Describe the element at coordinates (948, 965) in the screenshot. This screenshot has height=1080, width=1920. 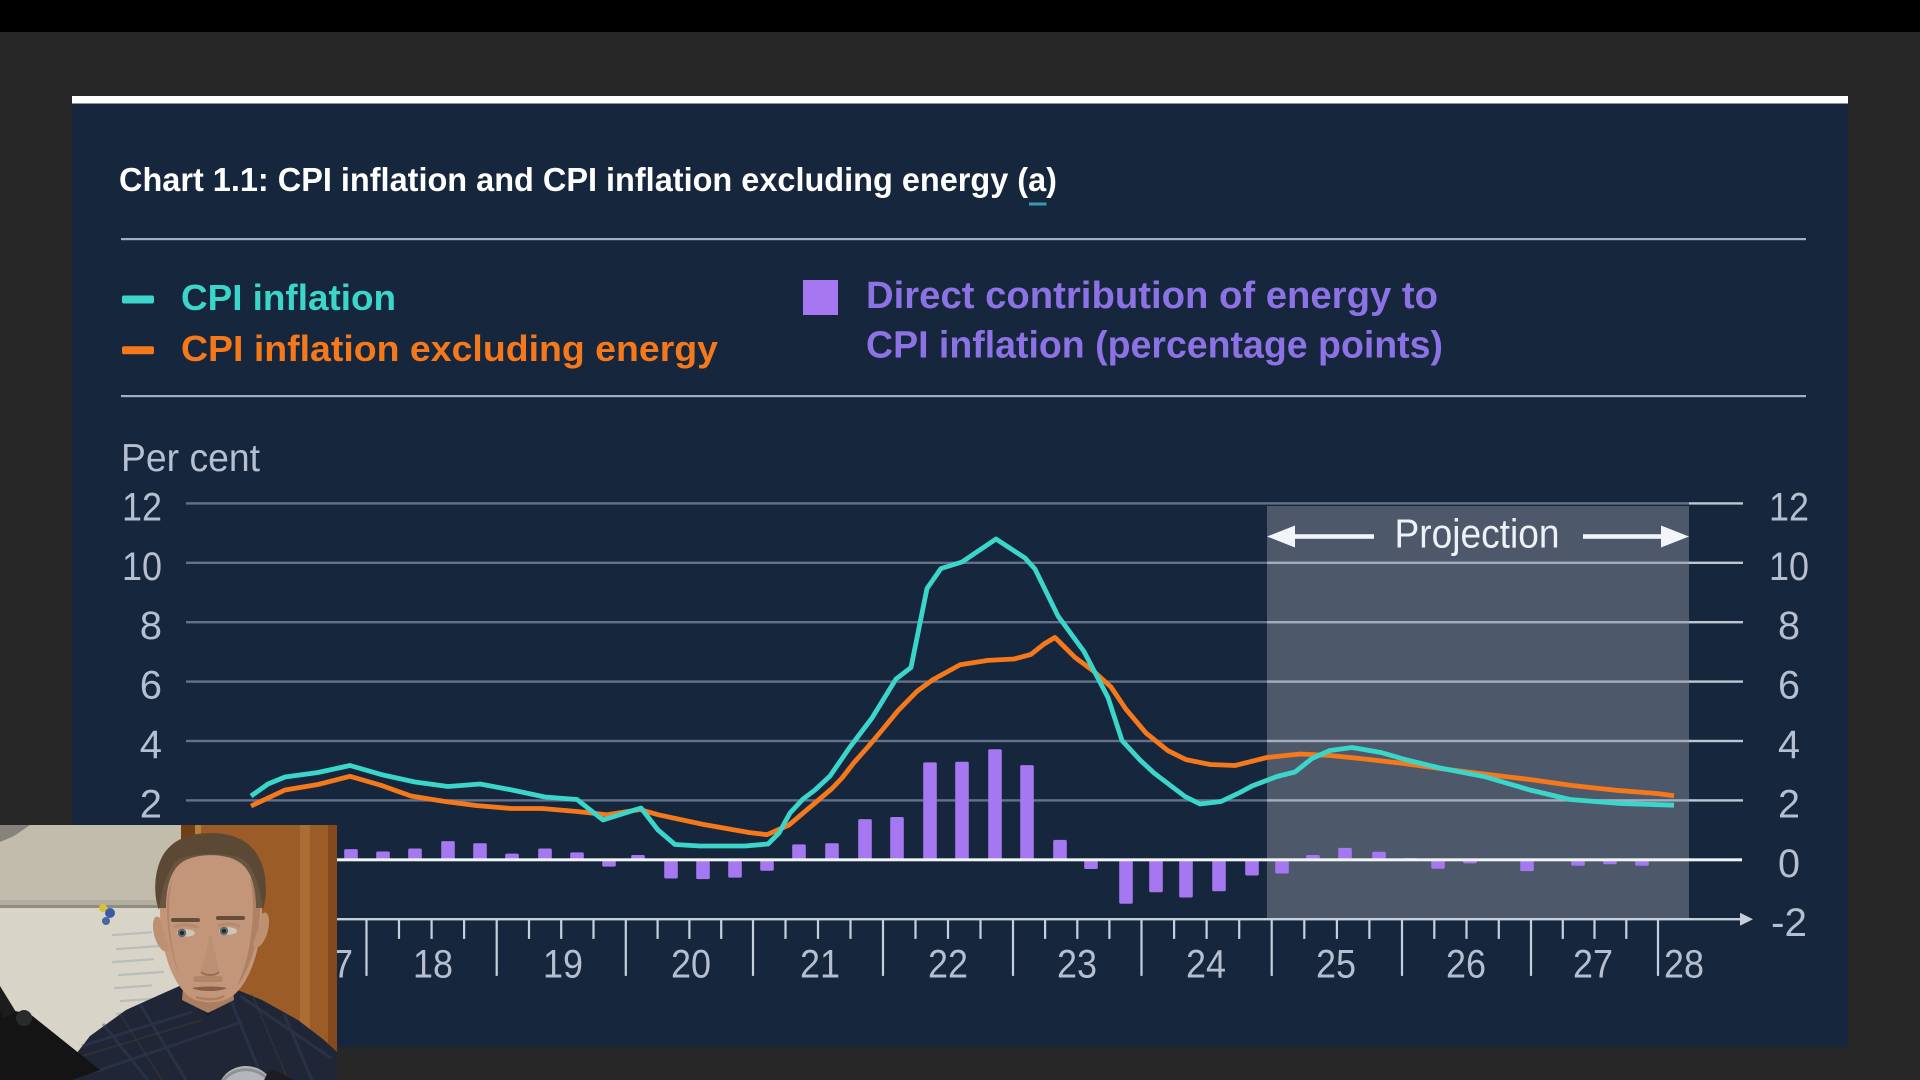
I see `svg-text: 22` at that location.